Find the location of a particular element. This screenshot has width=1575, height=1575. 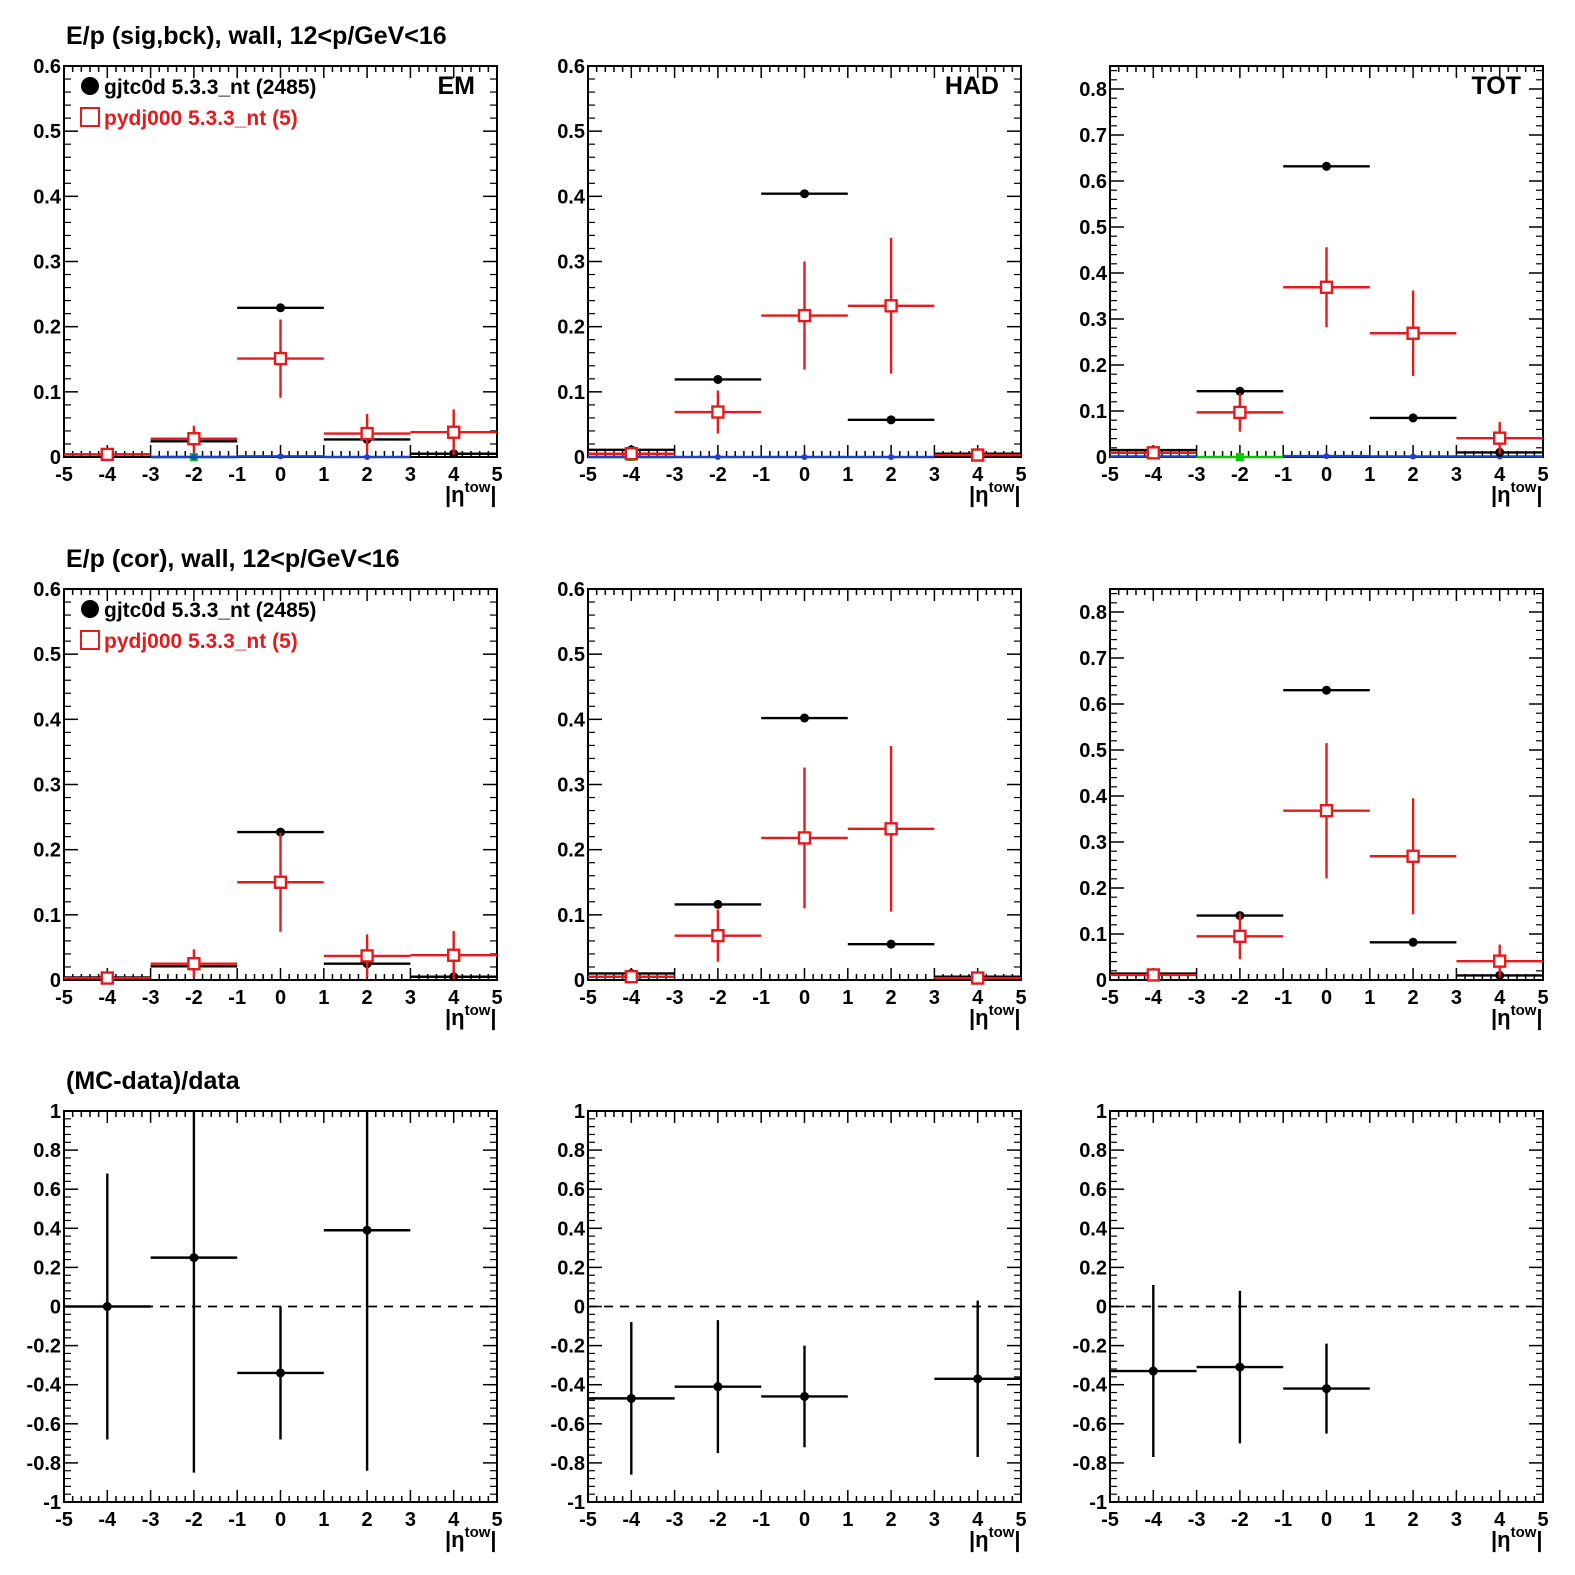

y-tick-label: 0.6 is located at coordinates (1093, 1190).